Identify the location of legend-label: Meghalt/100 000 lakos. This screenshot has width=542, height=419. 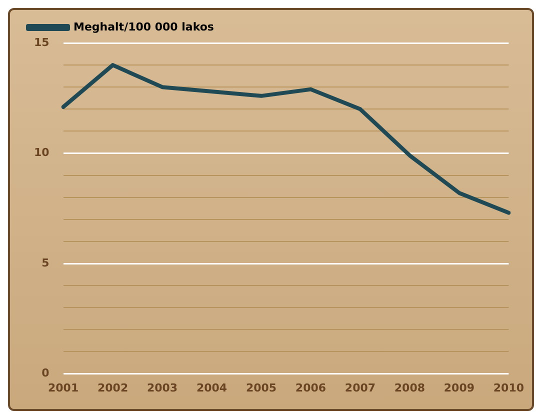
(144, 27).